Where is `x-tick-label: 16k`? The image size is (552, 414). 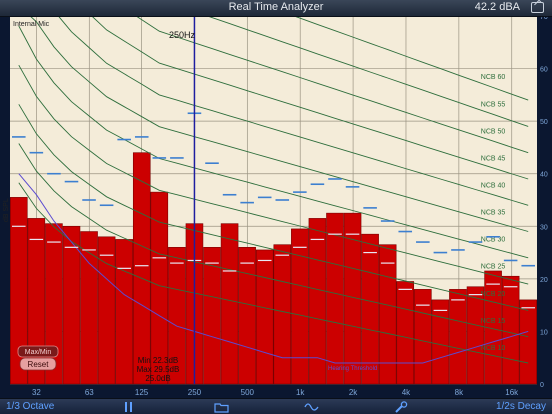 x-tick-label: 16k is located at coordinates (512, 392).